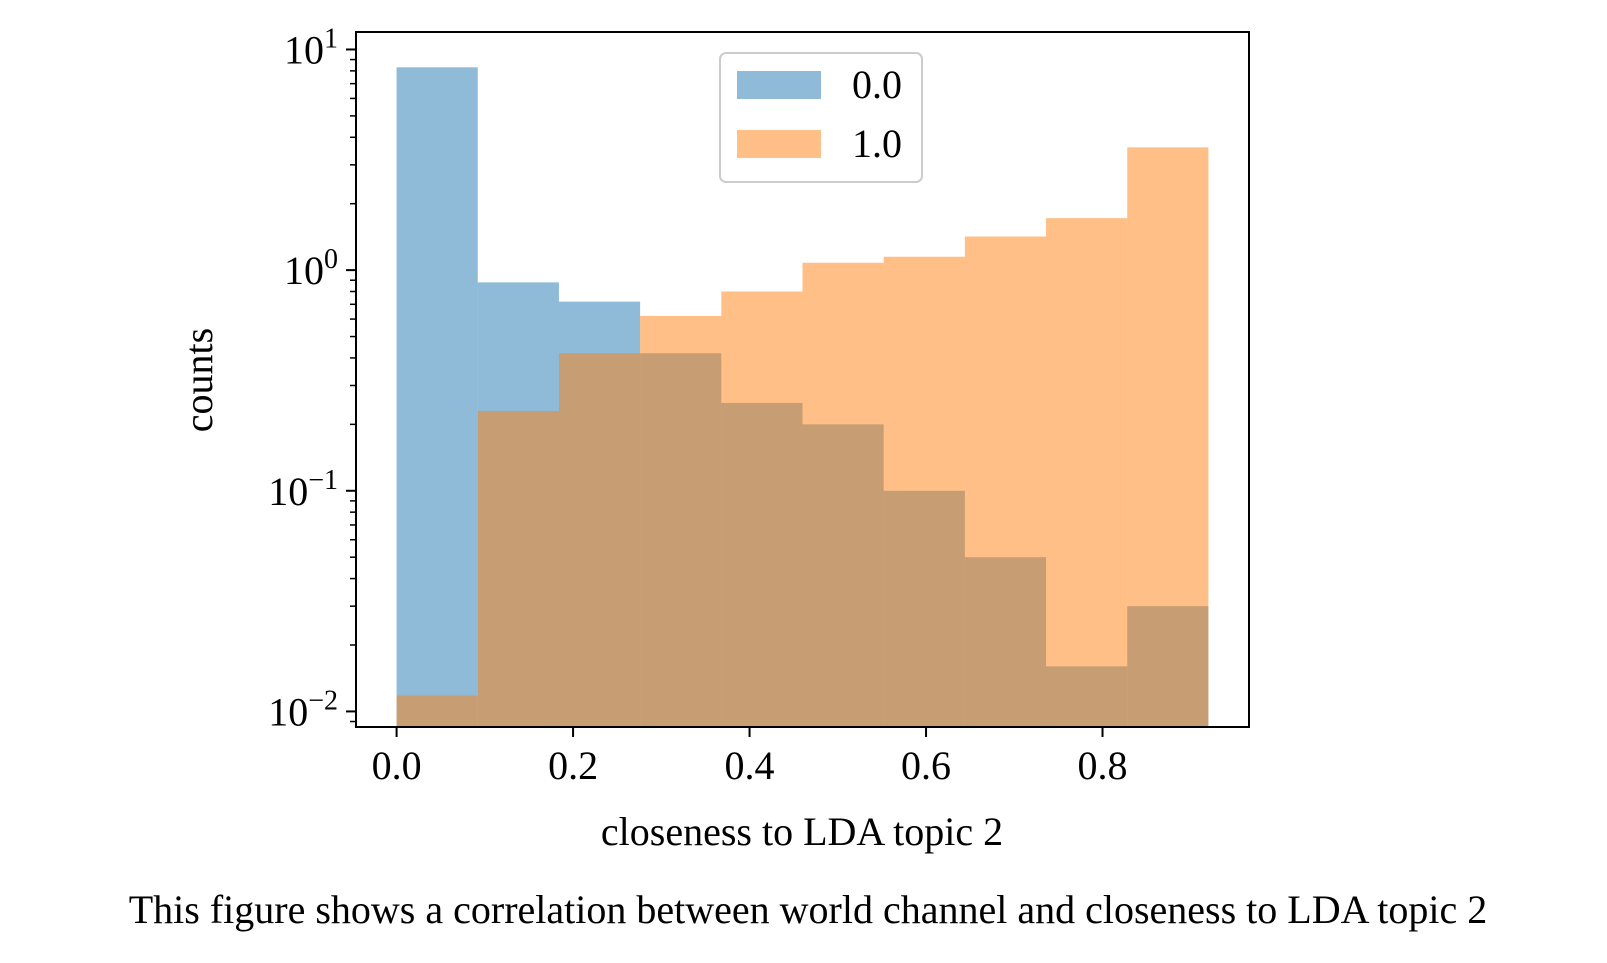 The image size is (1607, 963). I want to click on x-tick-label-2: 0.4, so click(750, 765).